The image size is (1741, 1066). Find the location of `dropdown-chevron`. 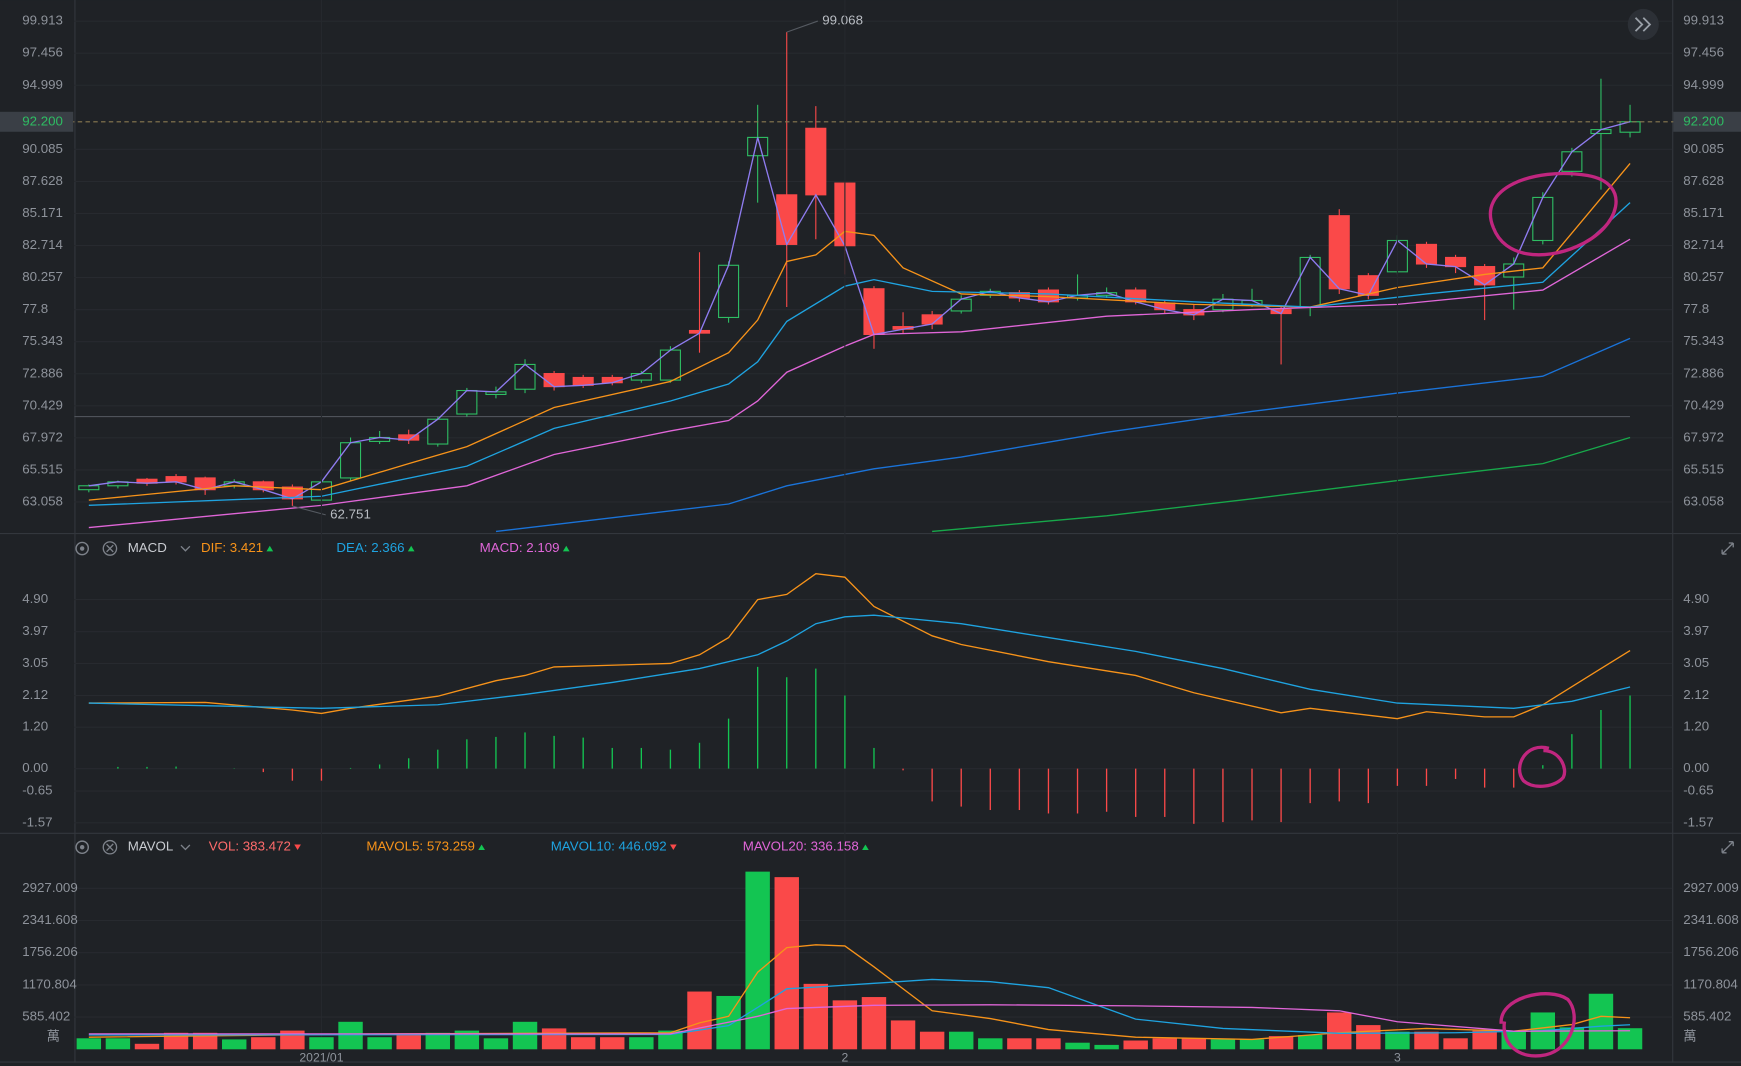

dropdown-chevron is located at coordinates (185, 847).